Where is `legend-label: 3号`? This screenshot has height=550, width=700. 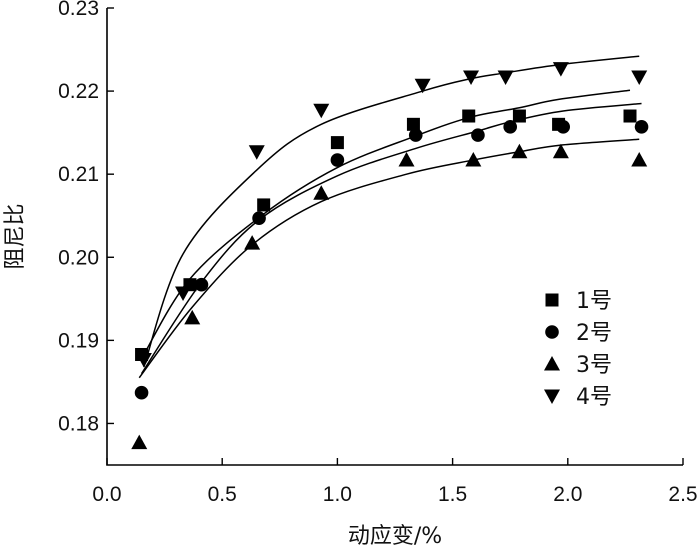 legend-label: 3号 is located at coordinates (594, 365).